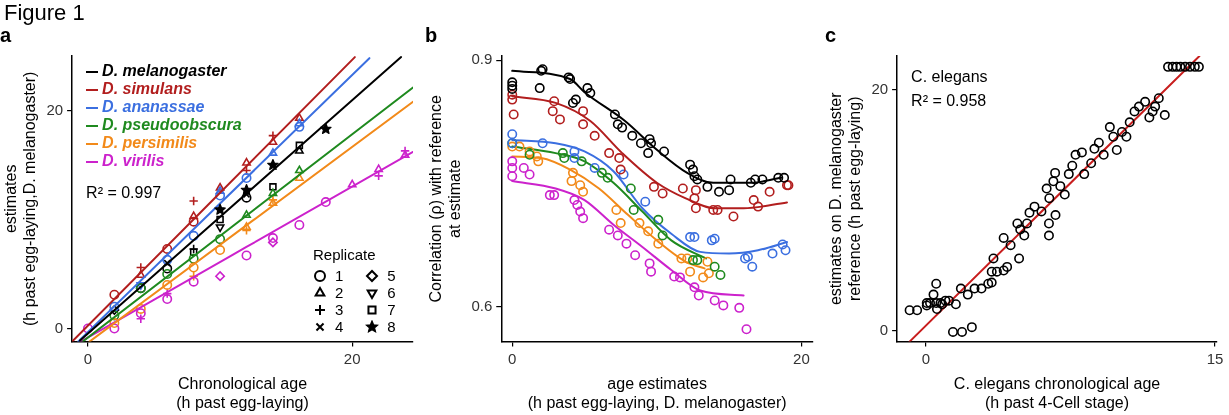 The image size is (1229, 415). Describe the element at coordinates (133, 160) in the screenshot. I see `legend-label: D. virilis` at that location.